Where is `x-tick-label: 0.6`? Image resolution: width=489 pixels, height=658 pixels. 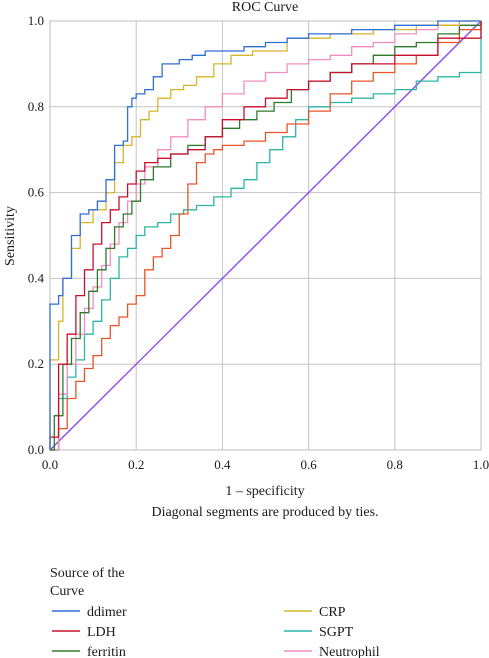 x-tick-label: 0.6 is located at coordinates (308, 464).